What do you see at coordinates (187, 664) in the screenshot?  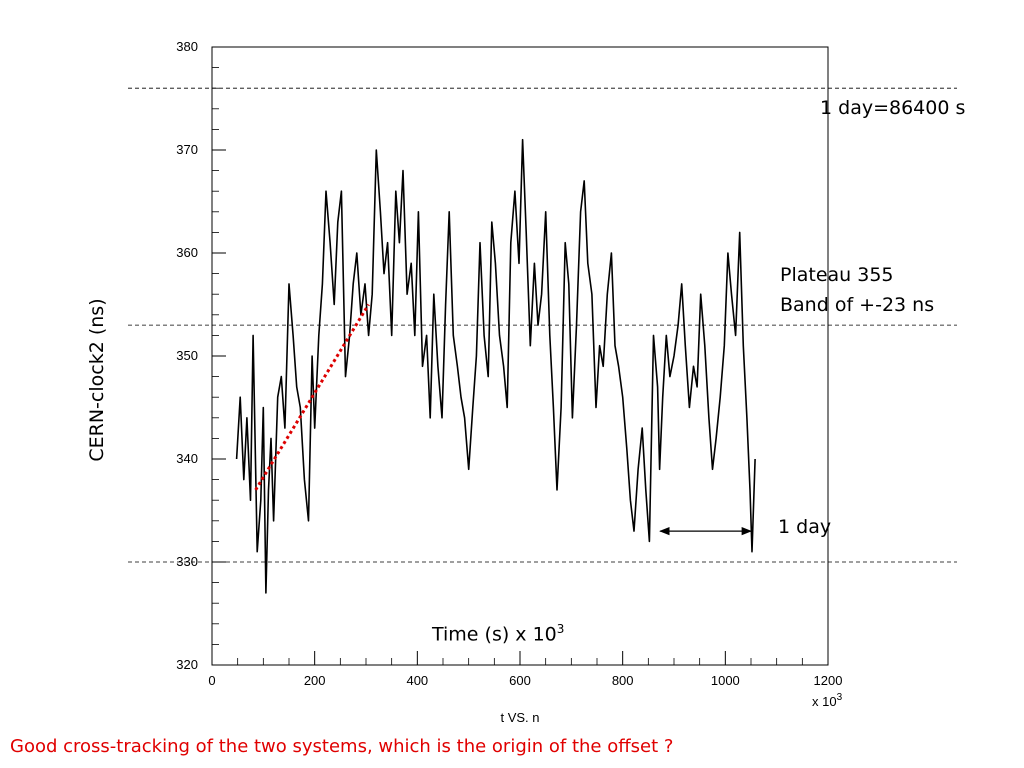 I see `y-tick-label: 320` at bounding box center [187, 664].